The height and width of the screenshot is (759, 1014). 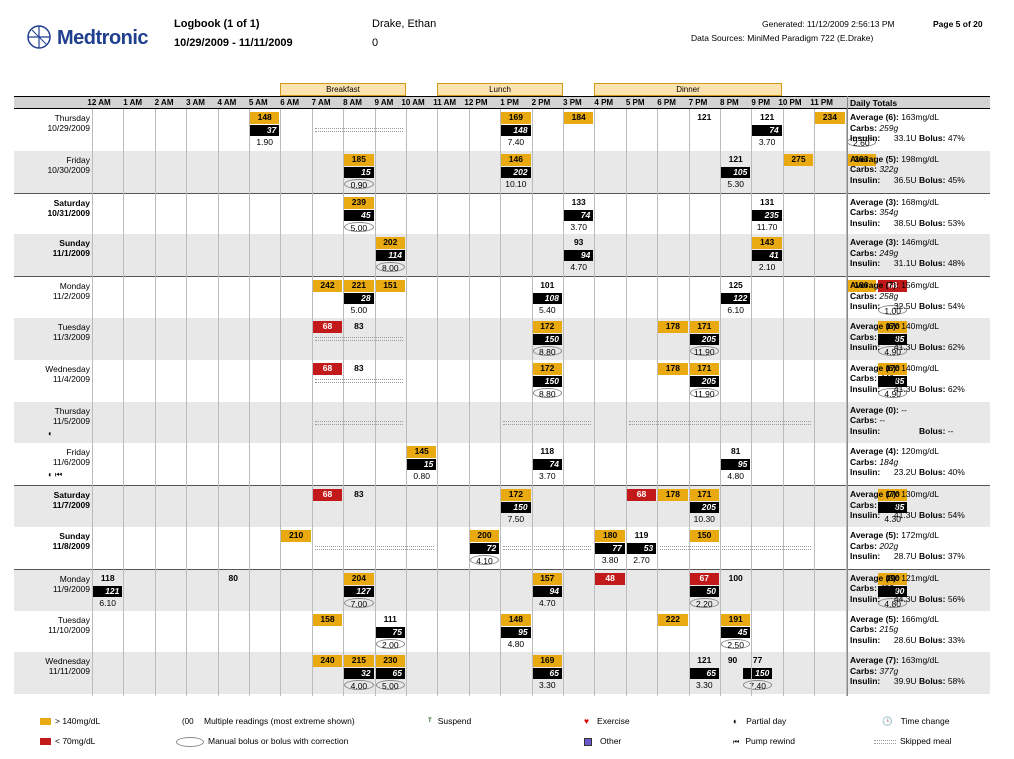 I want to click on day-date: 11/7/2009, so click(x=71, y=505).